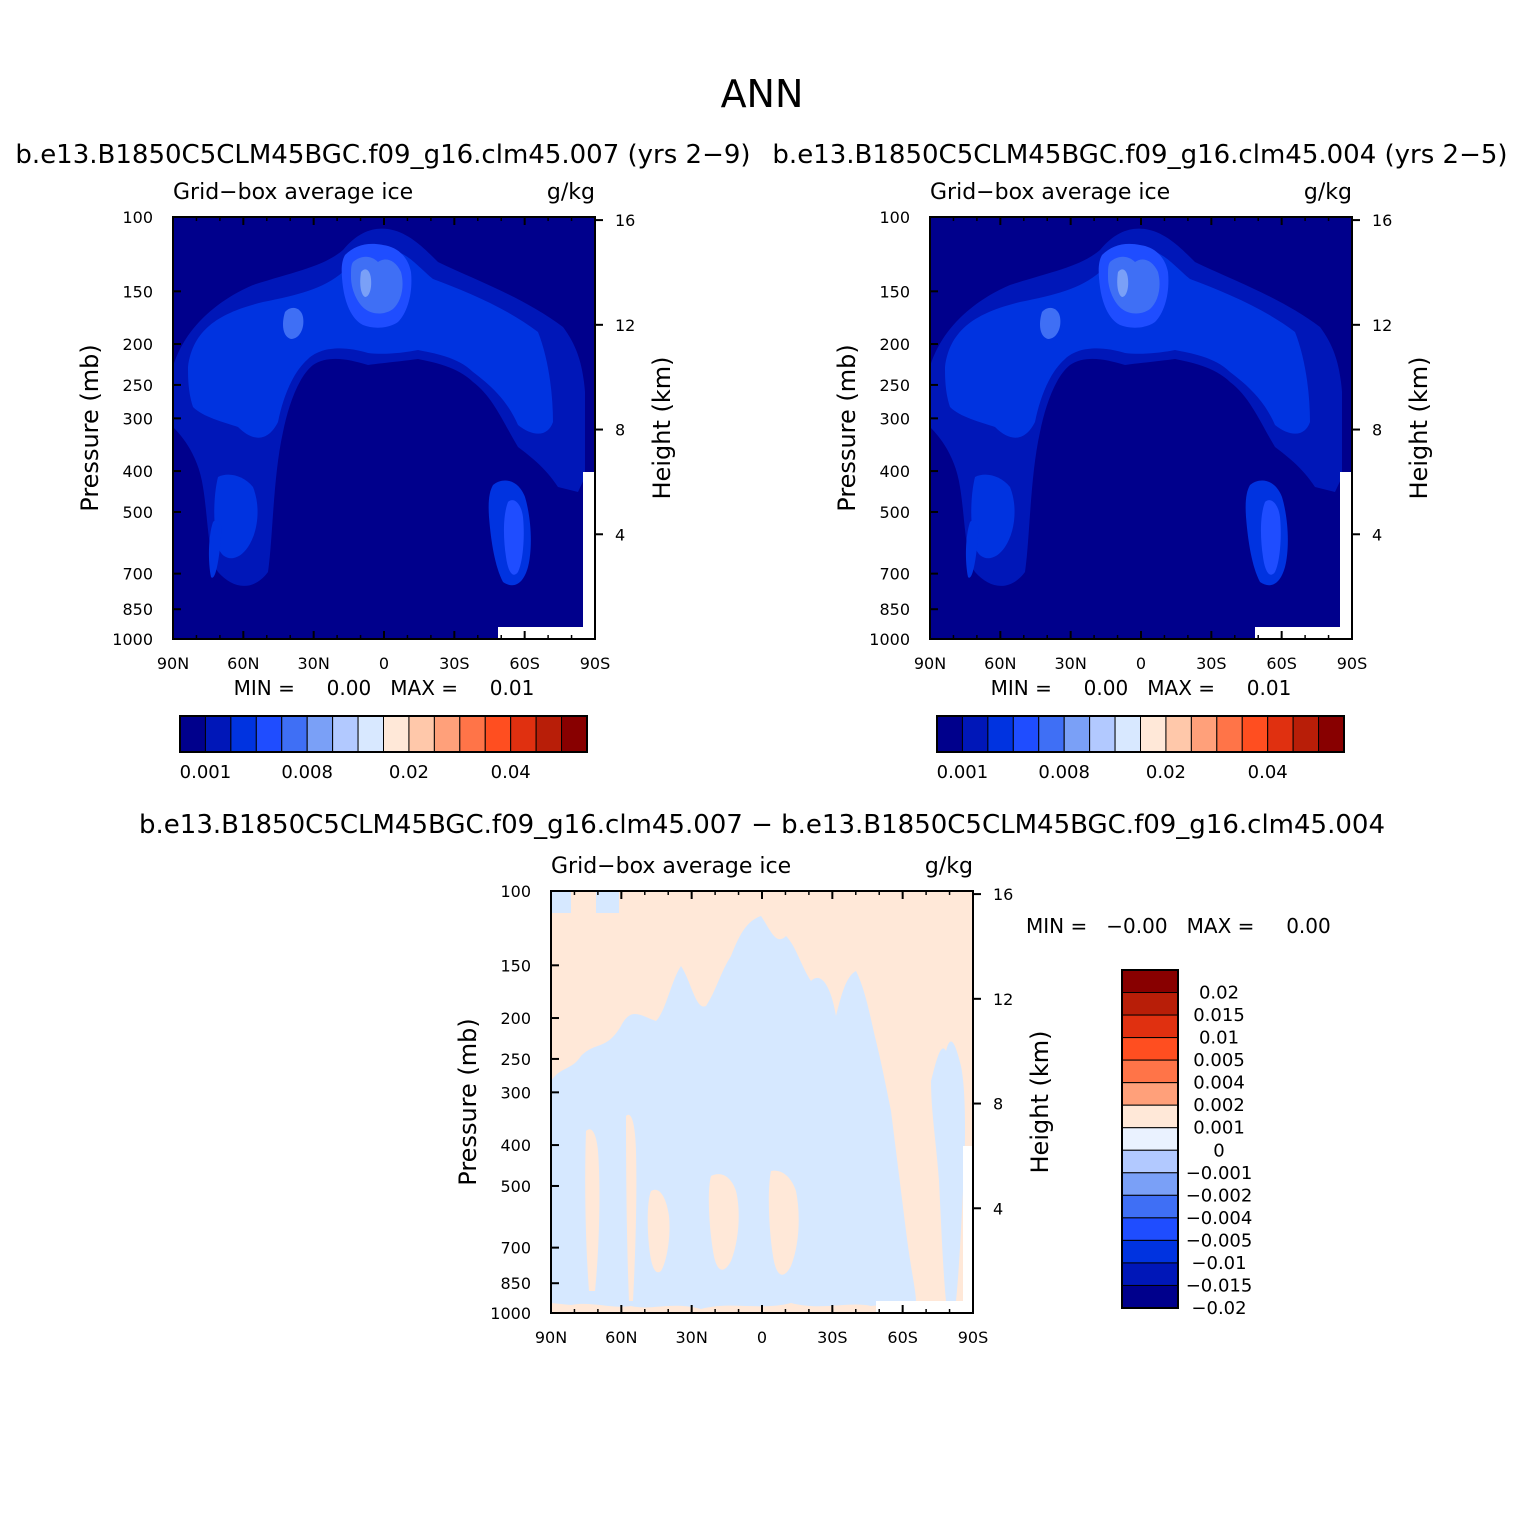  I want to click on panel1-level-2b, so click(236, 516).